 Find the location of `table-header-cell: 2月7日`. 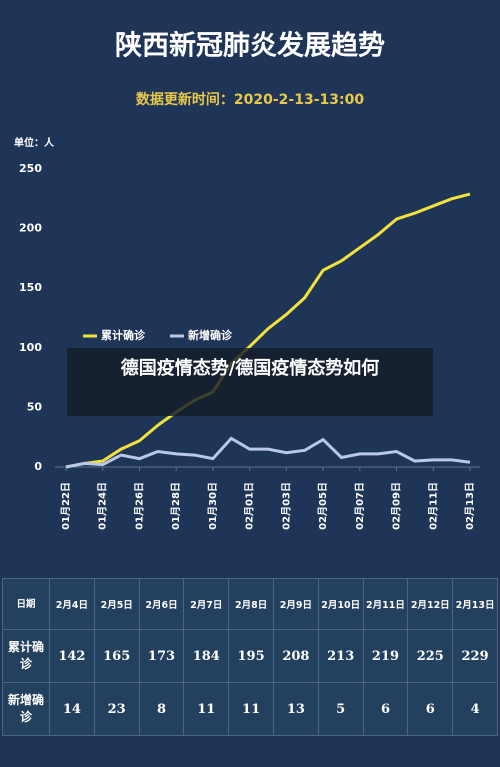

table-header-cell: 2月7日 is located at coordinates (206, 604).